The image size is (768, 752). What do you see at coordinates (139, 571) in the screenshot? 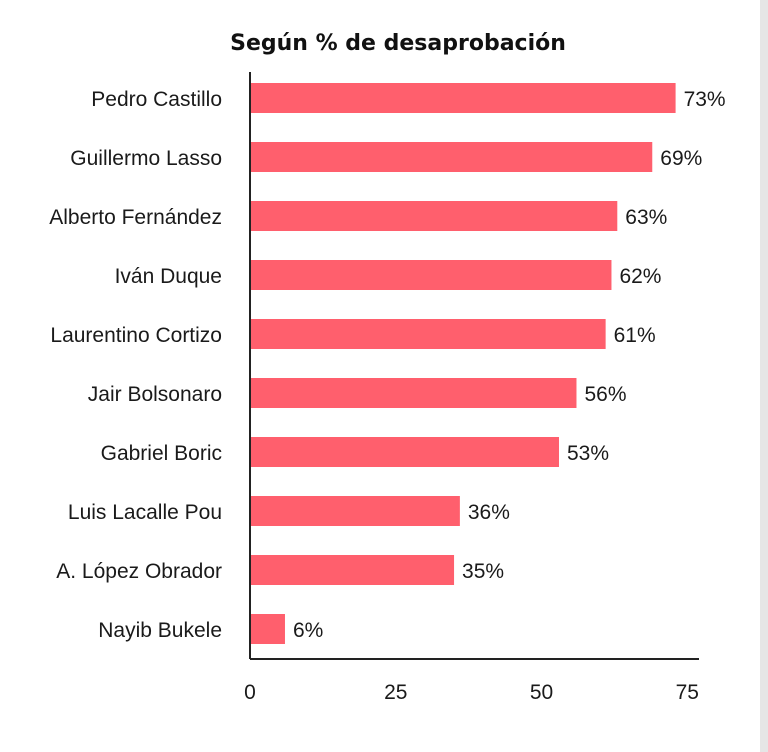
I see `category-label: A. López Obrador` at bounding box center [139, 571].